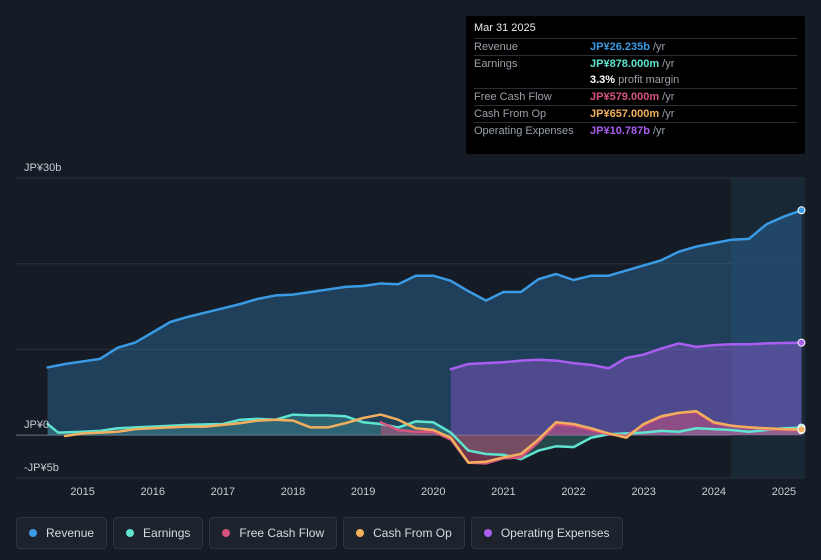 Image resolution: width=821 pixels, height=560 pixels. I want to click on tooltip-row-label: Earnings, so click(496, 64).